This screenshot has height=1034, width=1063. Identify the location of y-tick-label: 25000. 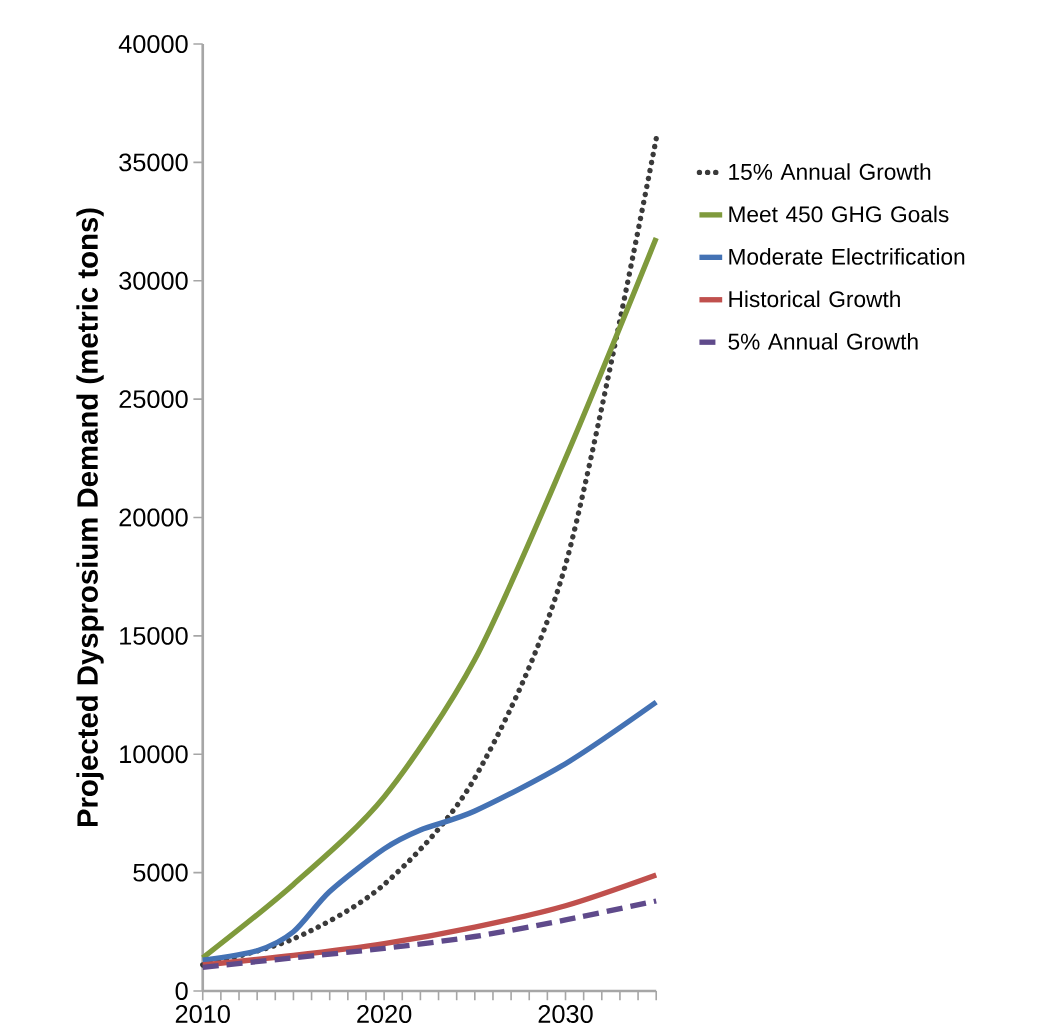
(153, 399).